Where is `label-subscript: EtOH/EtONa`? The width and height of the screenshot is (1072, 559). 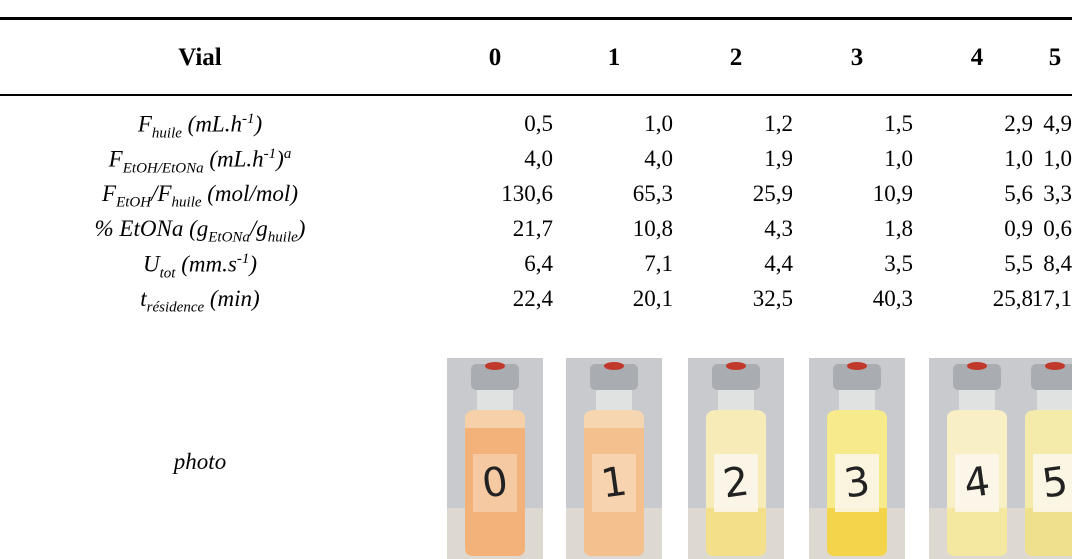
label-subscript: EtOH/EtONa is located at coordinates (163, 168).